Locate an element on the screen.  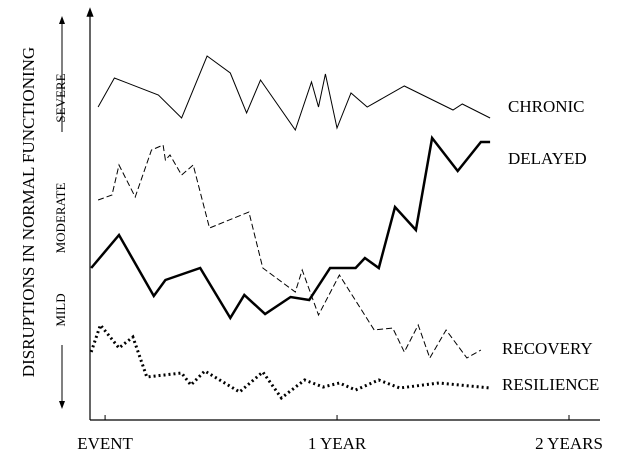
y-level: SEVERE is located at coordinates (60, 97).